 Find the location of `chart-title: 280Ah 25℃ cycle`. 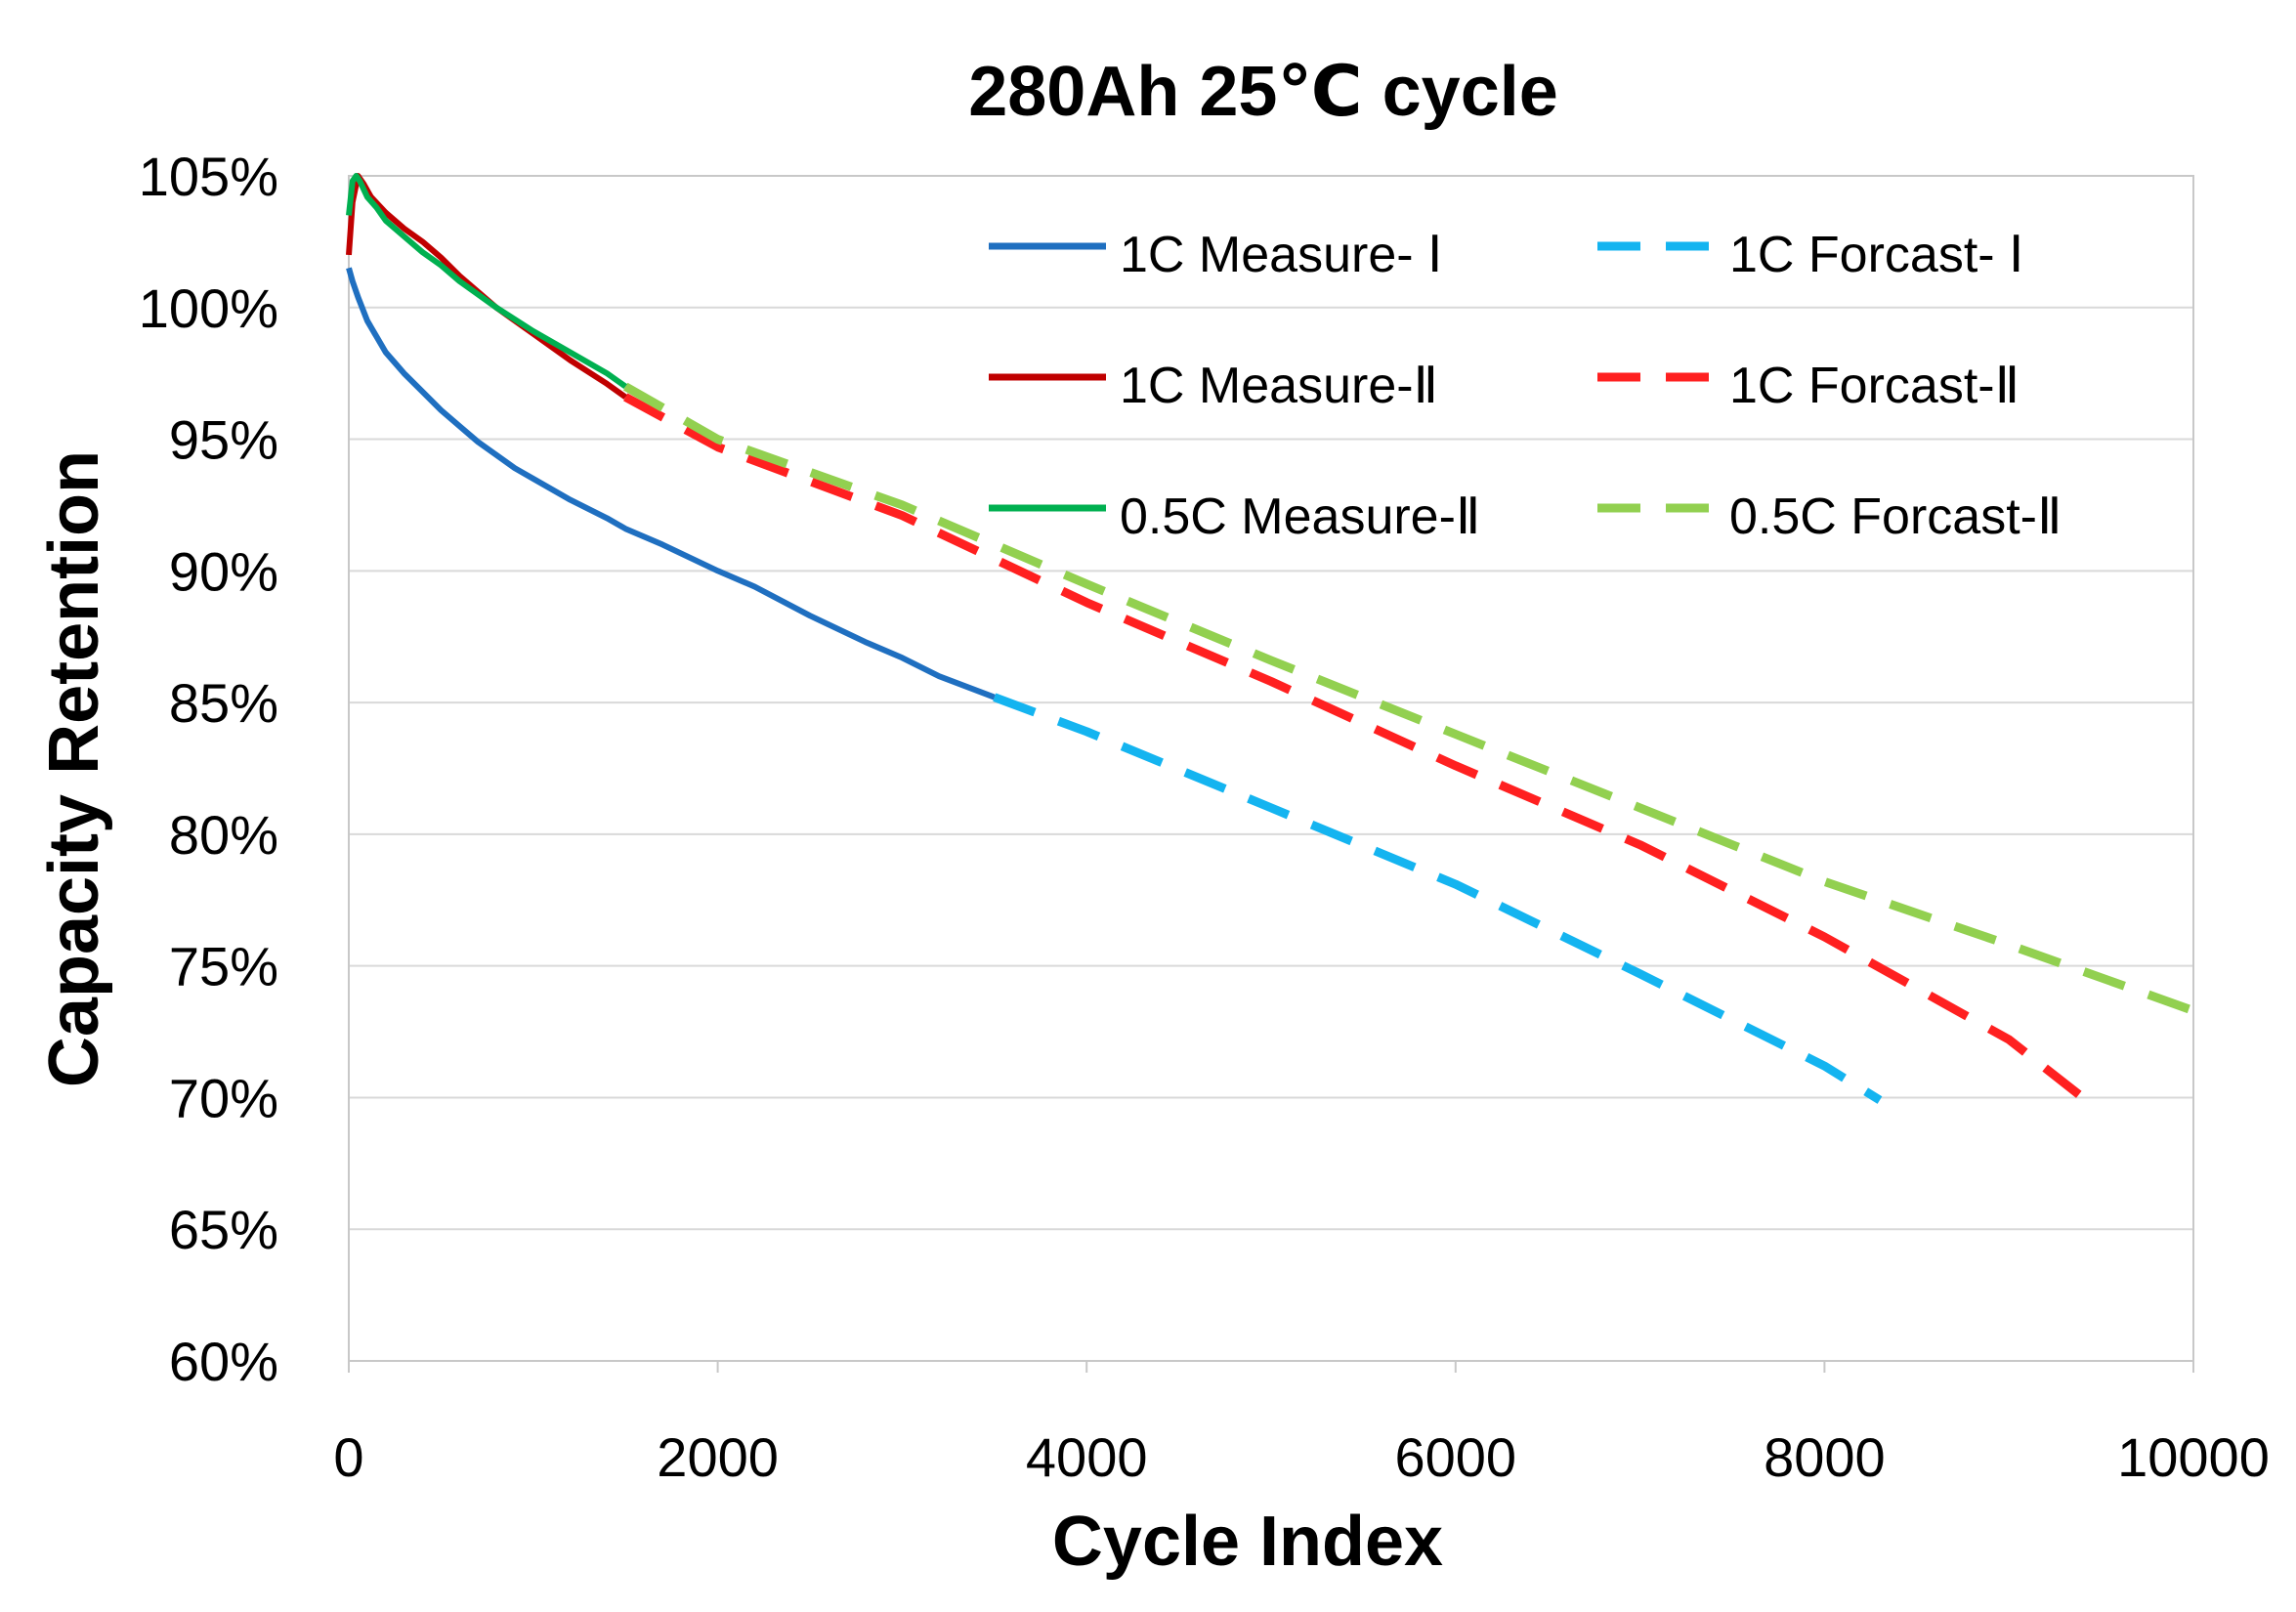

chart-title: 280Ah 25℃ cycle is located at coordinates (1263, 92).